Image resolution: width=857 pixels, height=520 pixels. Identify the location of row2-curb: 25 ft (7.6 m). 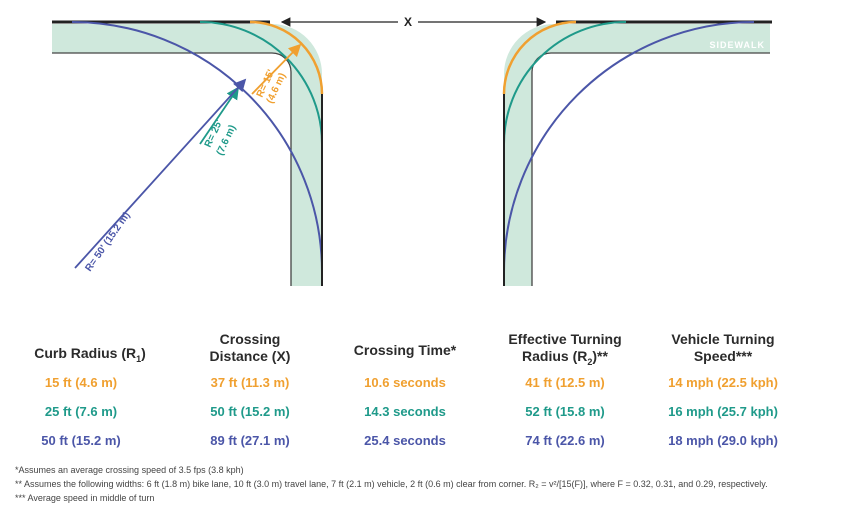
(81, 411).